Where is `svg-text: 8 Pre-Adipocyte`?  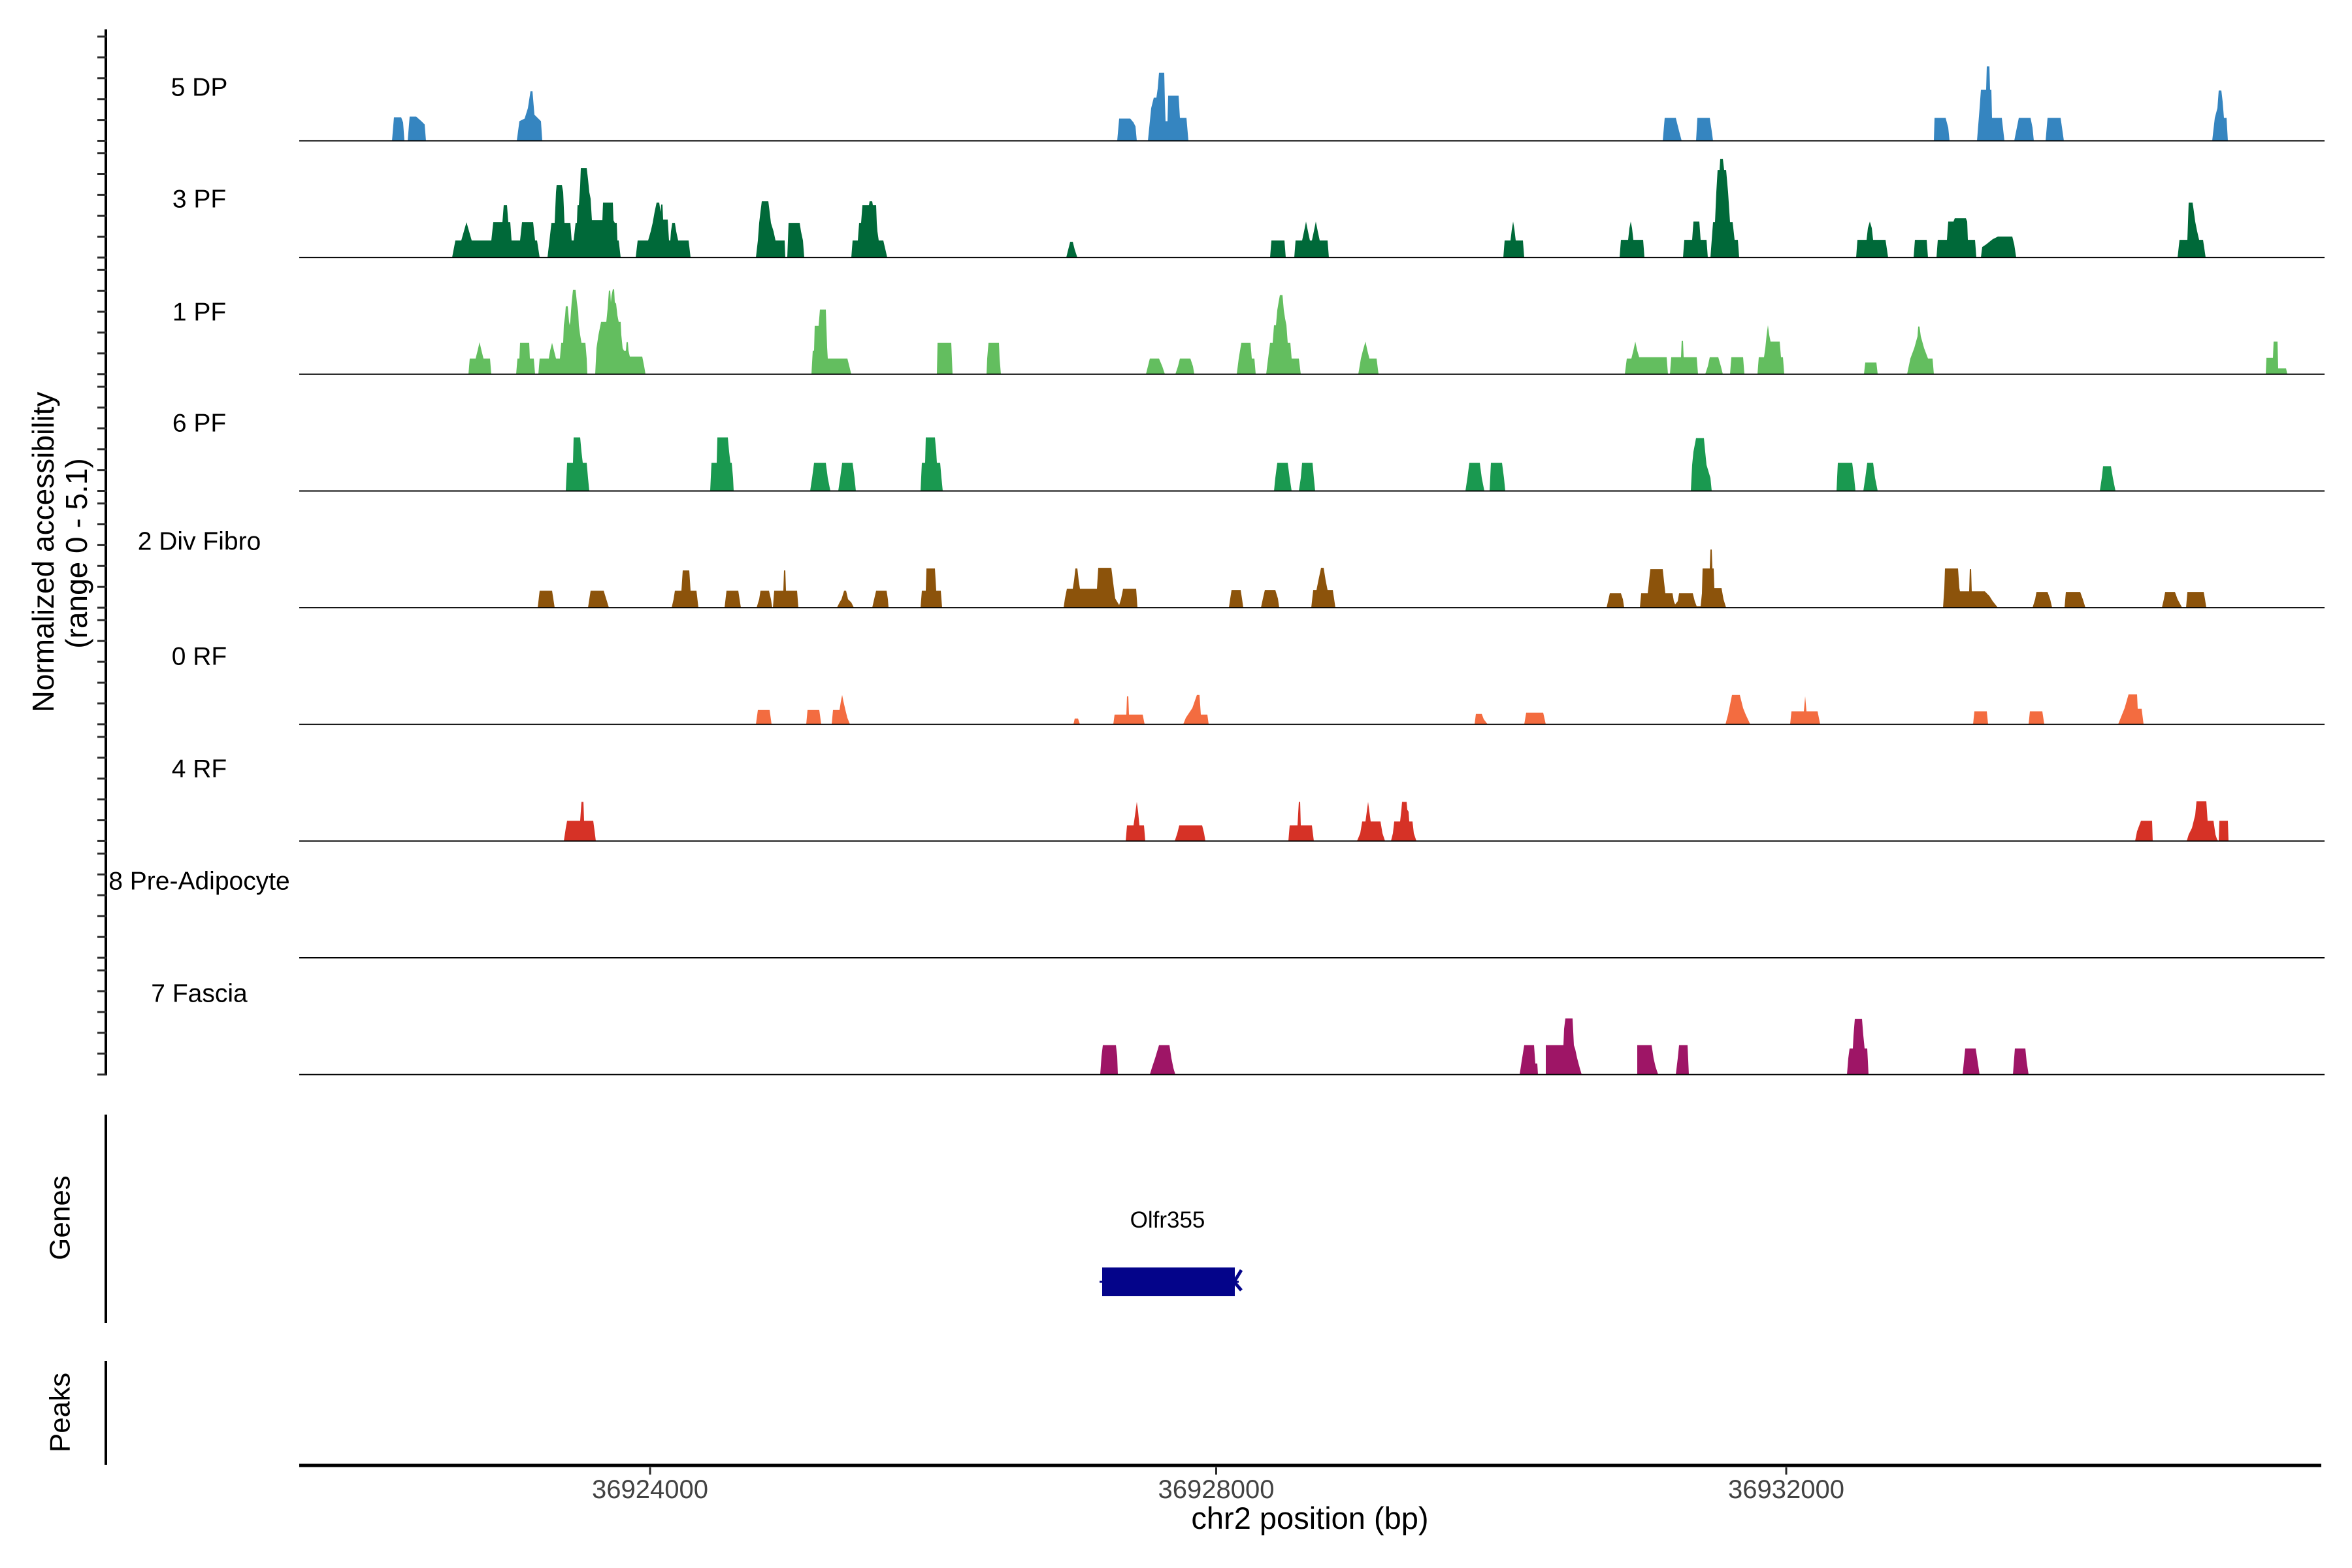 svg-text: 8 Pre-Adipocyte is located at coordinates (198, 882).